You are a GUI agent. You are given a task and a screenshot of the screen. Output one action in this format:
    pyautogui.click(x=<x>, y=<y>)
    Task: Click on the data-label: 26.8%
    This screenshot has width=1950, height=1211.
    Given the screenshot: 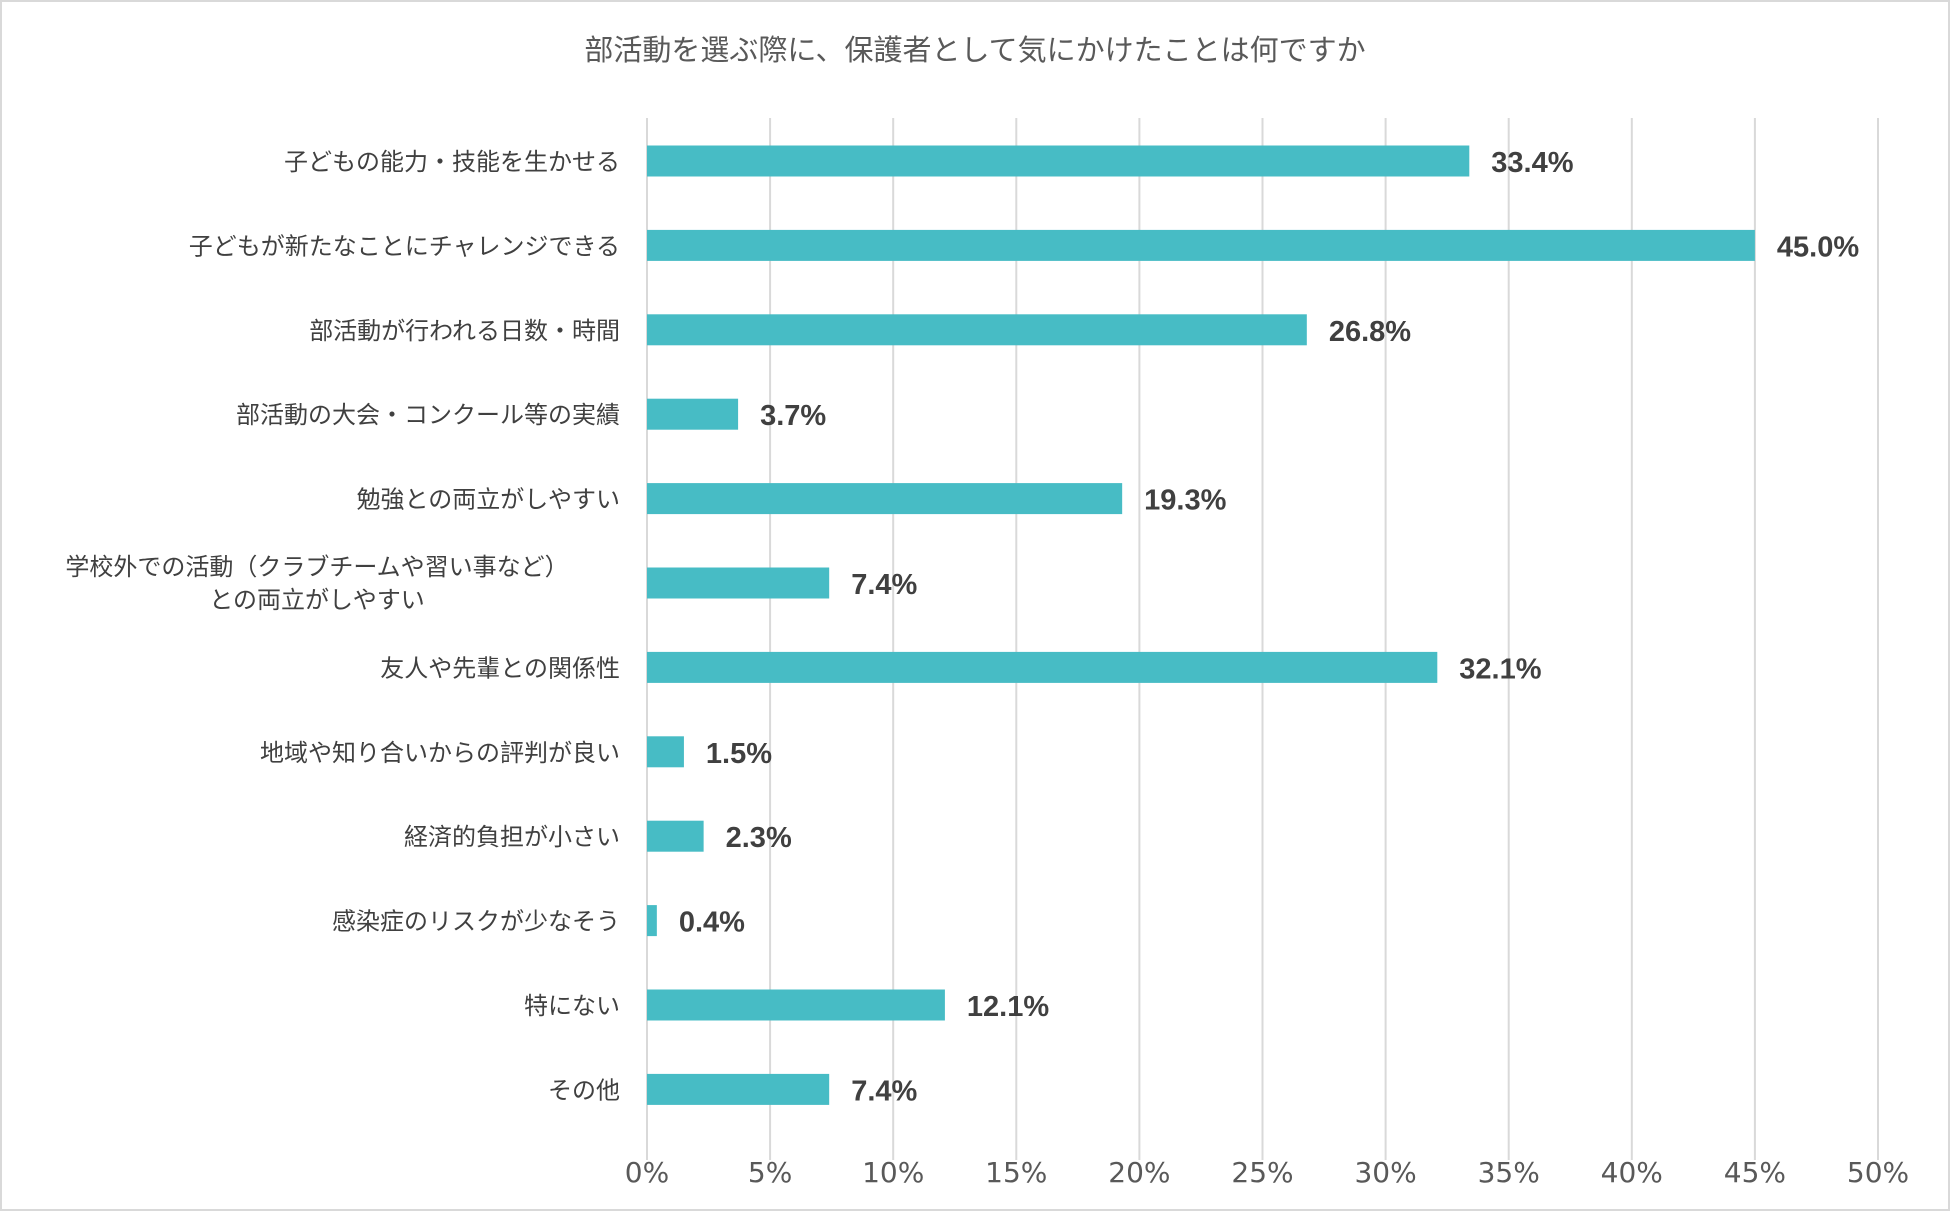 What is the action you would take?
    pyautogui.click(x=1370, y=332)
    